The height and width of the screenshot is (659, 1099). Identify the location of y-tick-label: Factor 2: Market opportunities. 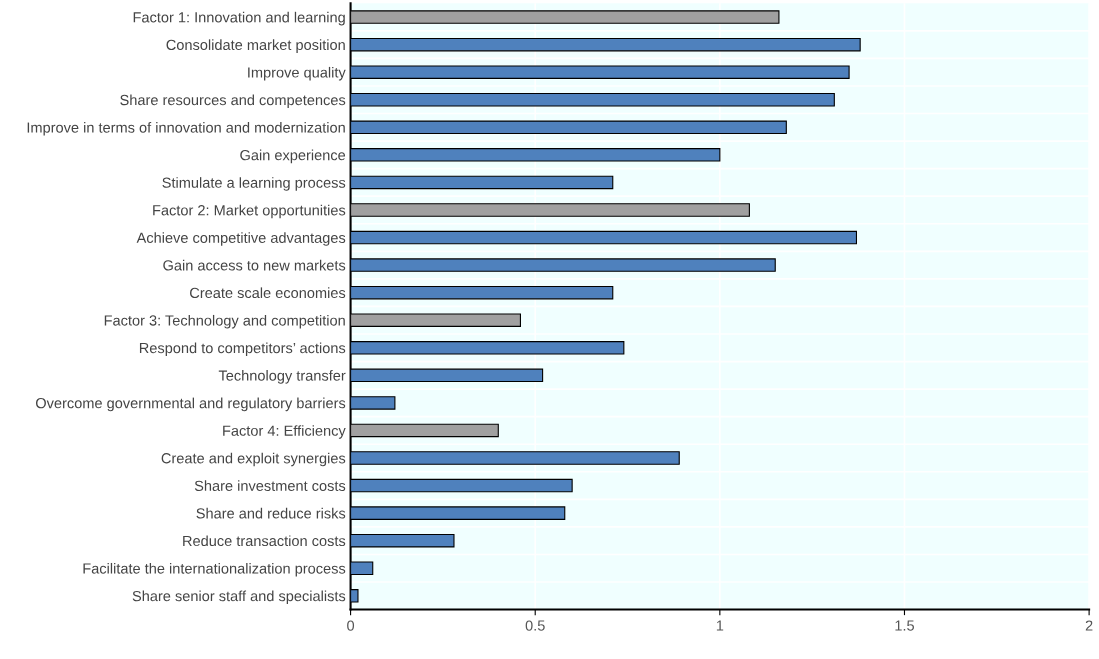
(249, 211).